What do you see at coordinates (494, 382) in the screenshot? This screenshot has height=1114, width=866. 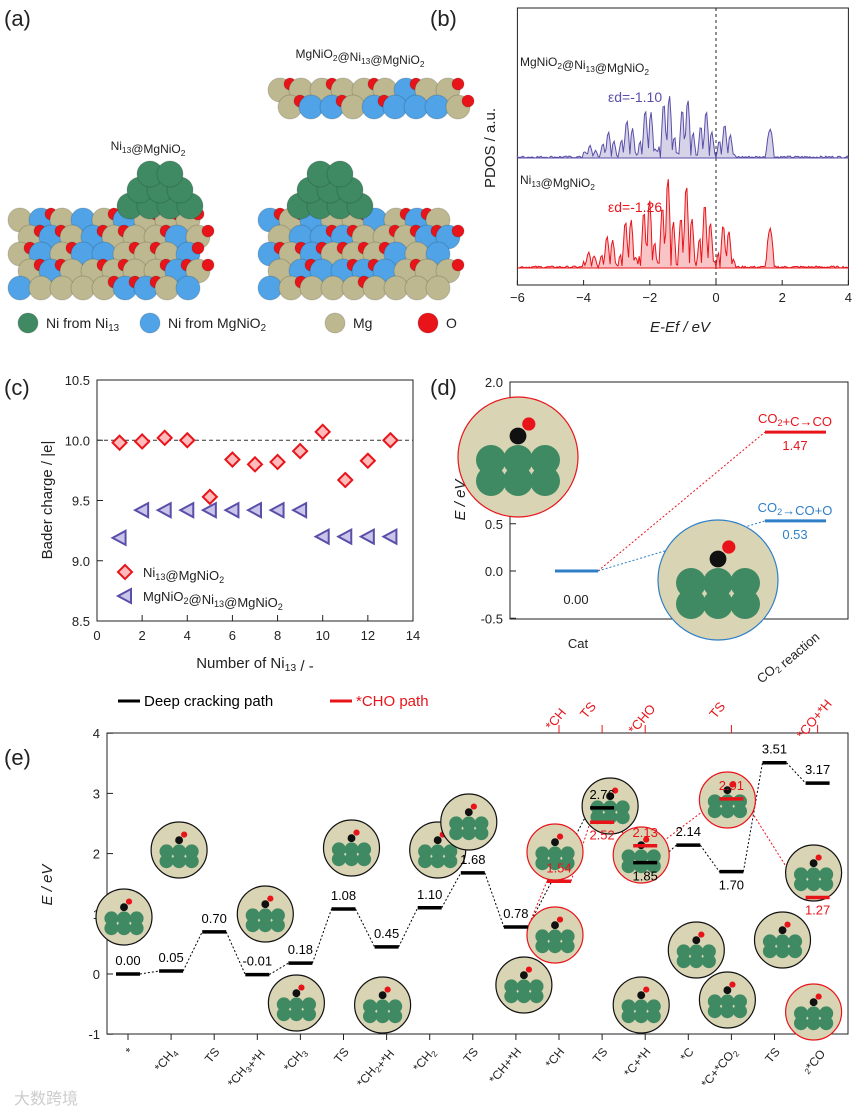 I see `y-tick-label-d: 2.0` at bounding box center [494, 382].